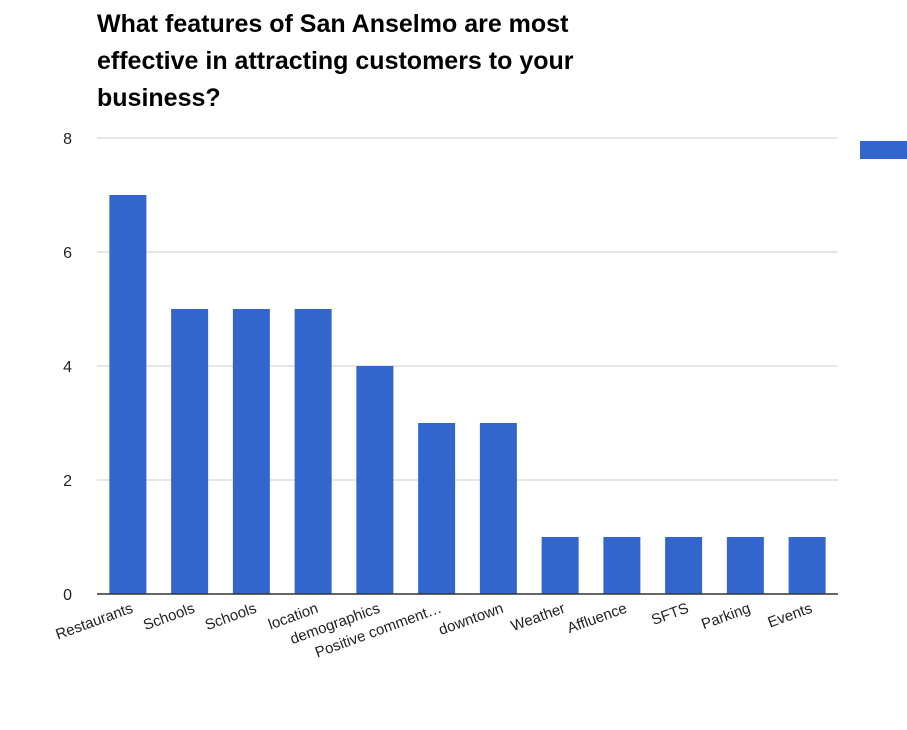 The height and width of the screenshot is (730, 907). I want to click on y-tick-label: 8, so click(67, 139).